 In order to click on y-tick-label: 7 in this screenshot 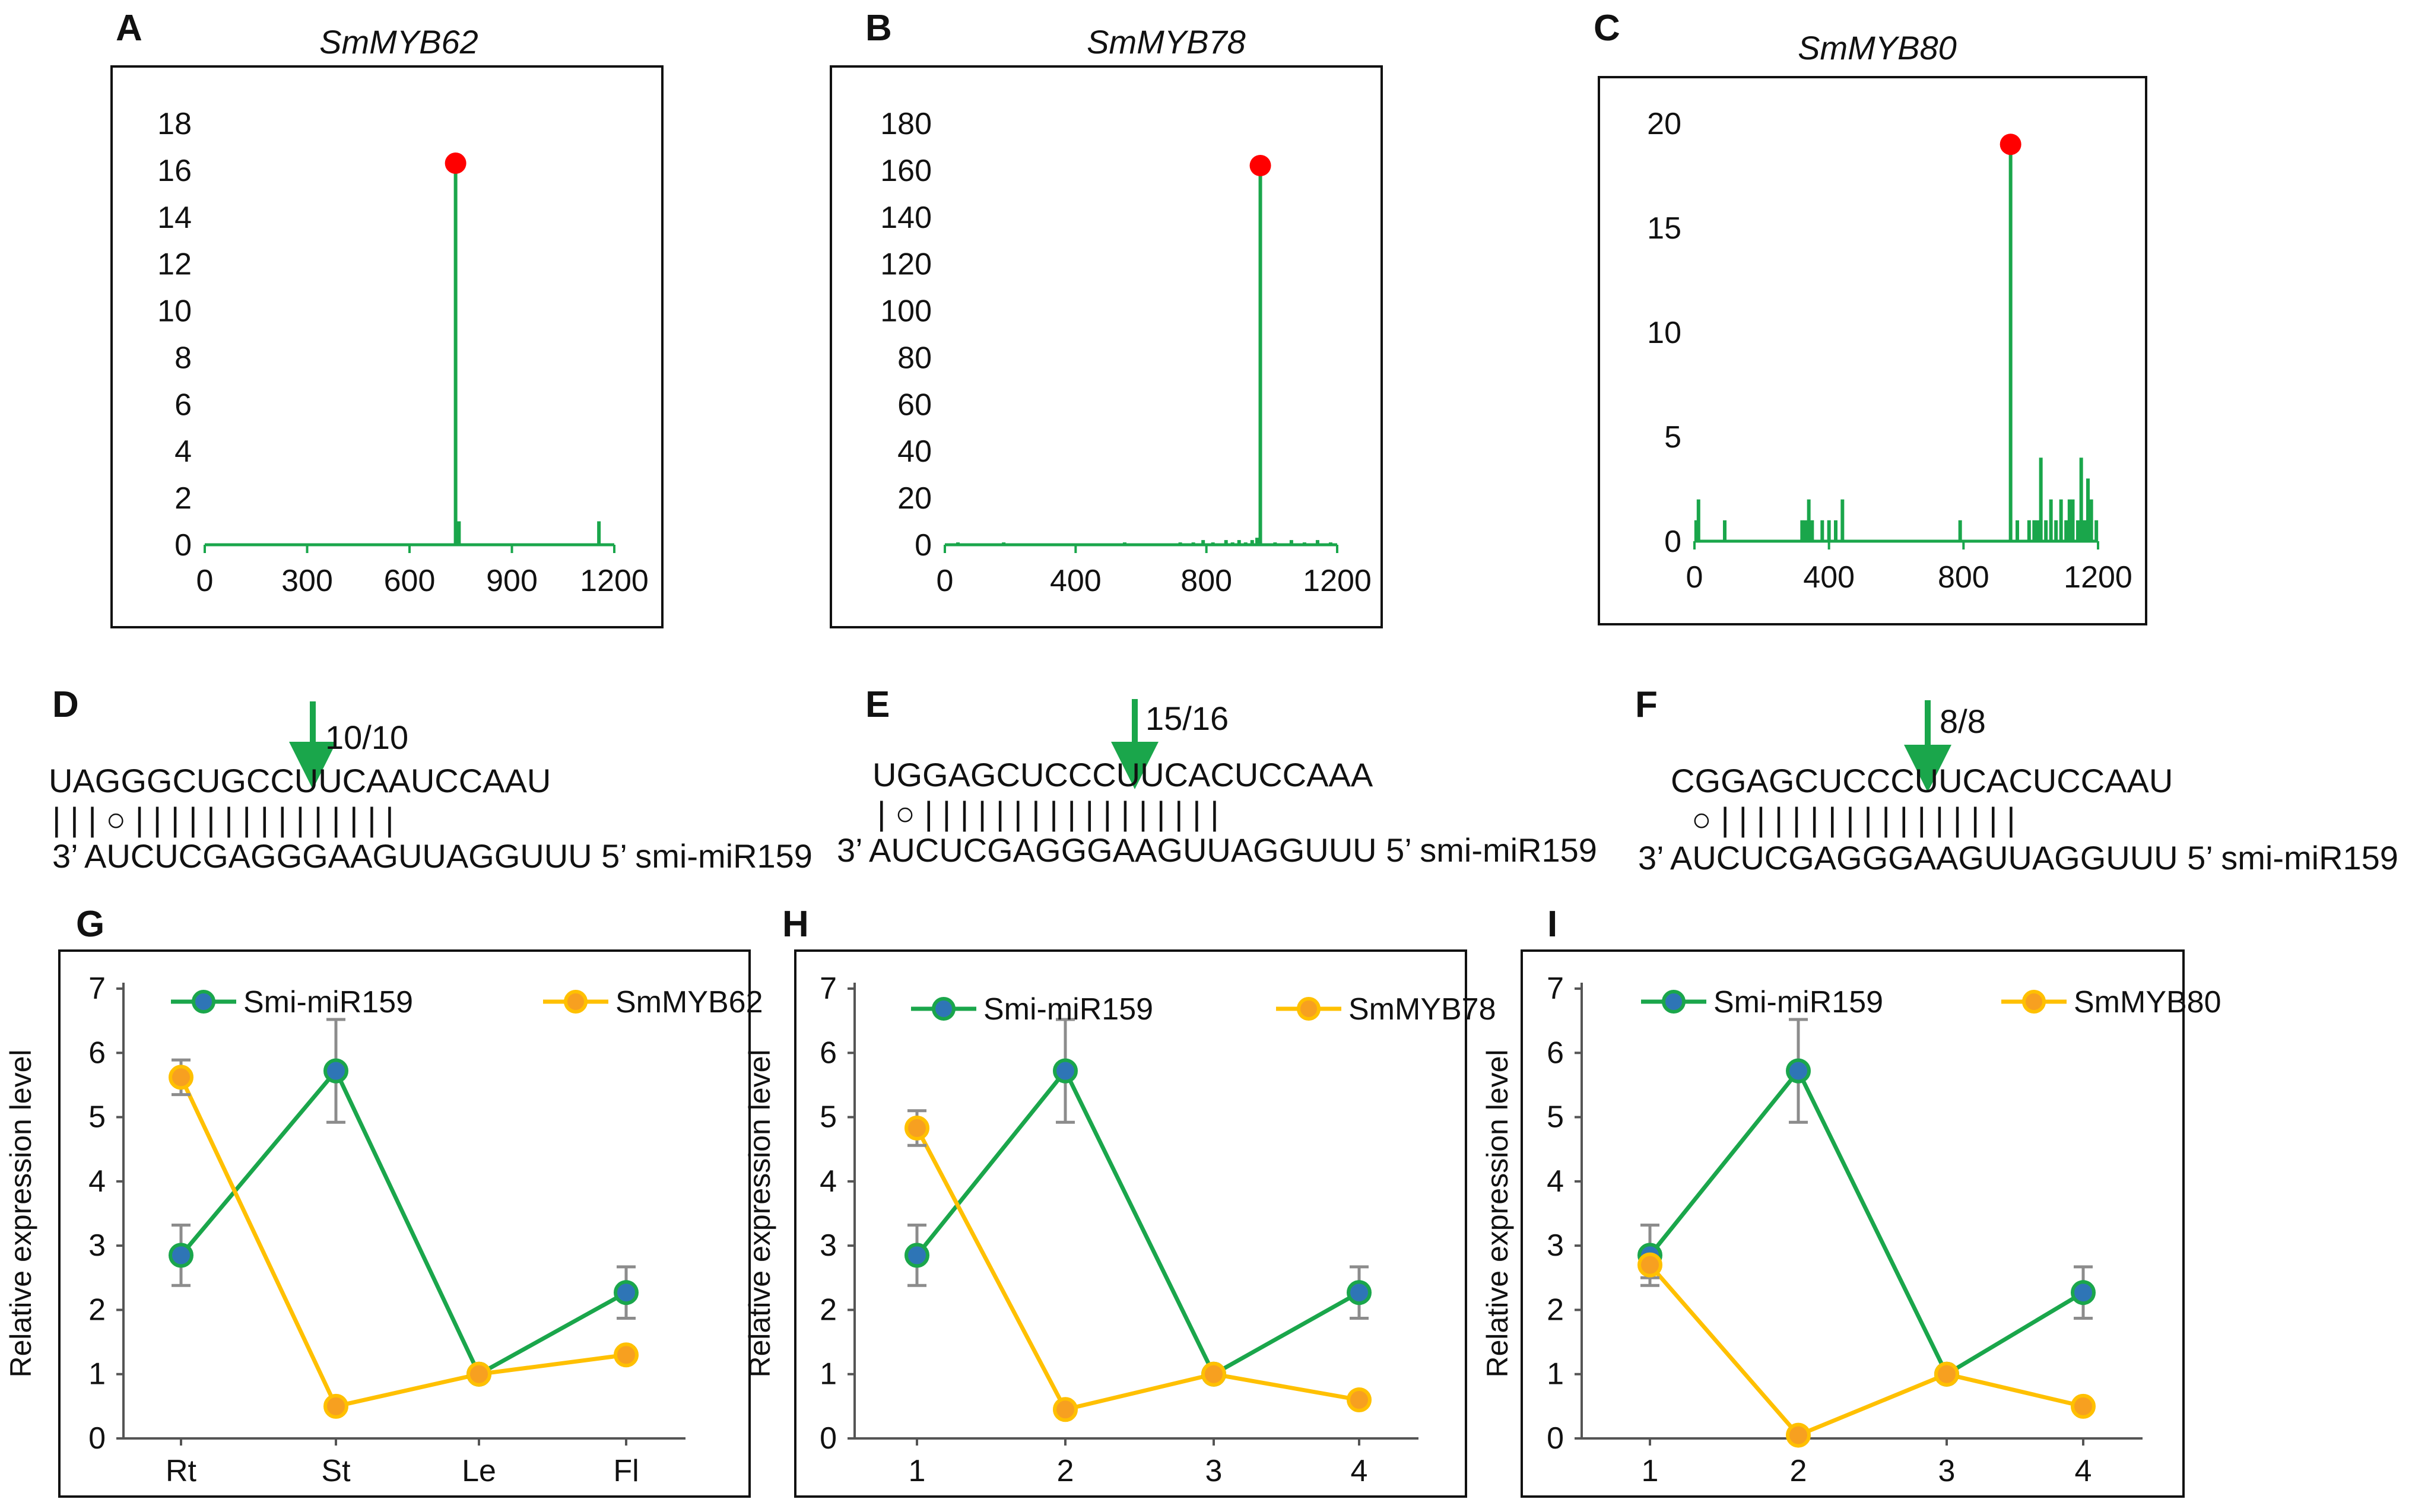, I will do `click(1555, 988)`.